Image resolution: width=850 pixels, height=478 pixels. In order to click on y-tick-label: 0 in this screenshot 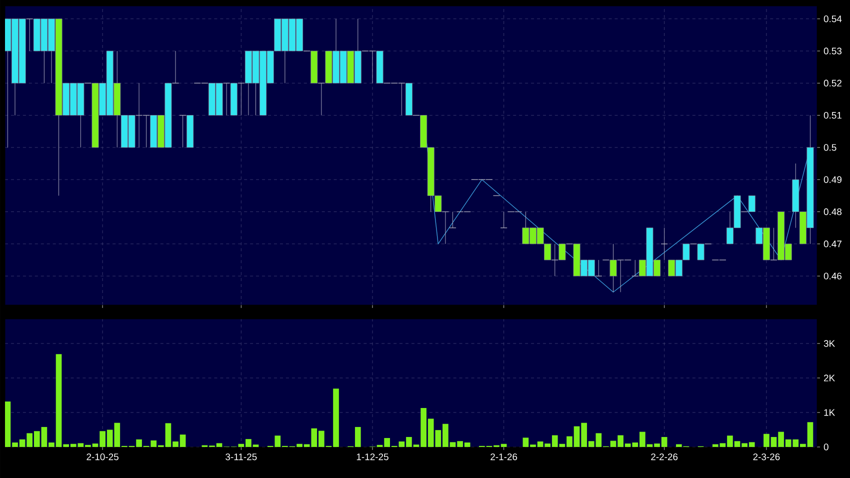, I will do `click(826, 447)`.